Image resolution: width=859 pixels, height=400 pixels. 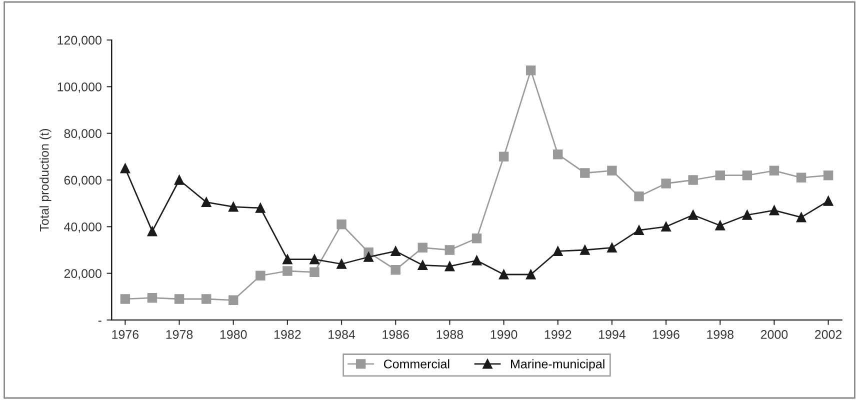 I want to click on x-tick-label: 1982, so click(x=287, y=334).